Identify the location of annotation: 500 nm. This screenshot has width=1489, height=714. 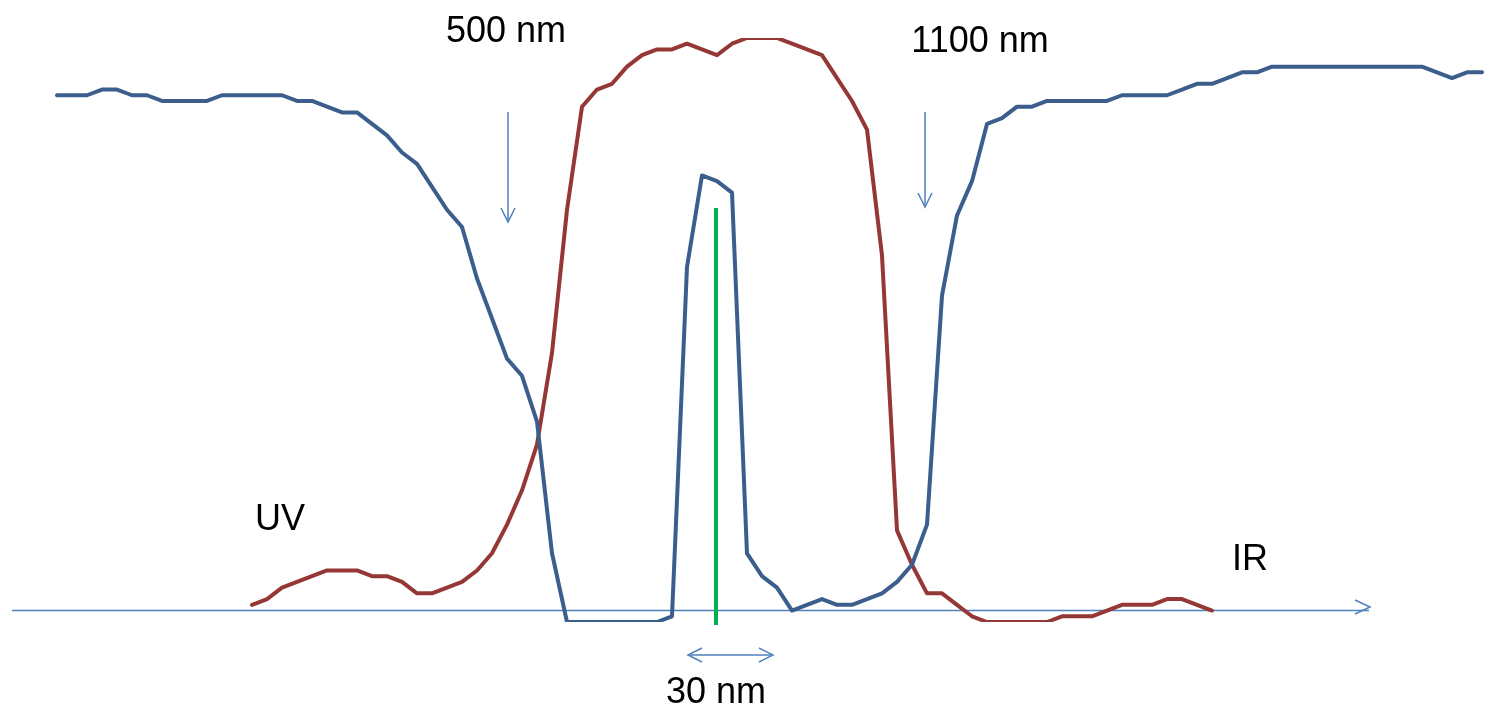
(506, 29).